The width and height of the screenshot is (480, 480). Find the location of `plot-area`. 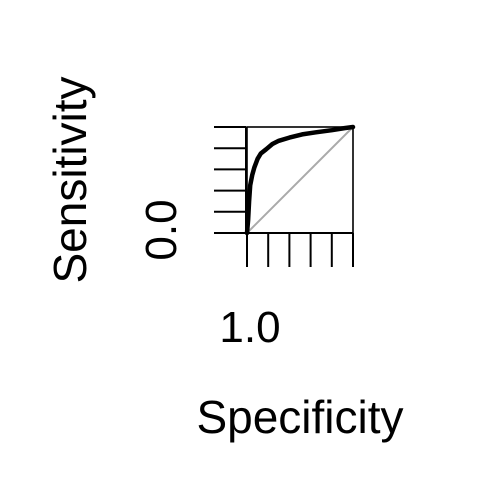

plot-area is located at coordinates (300, 180).